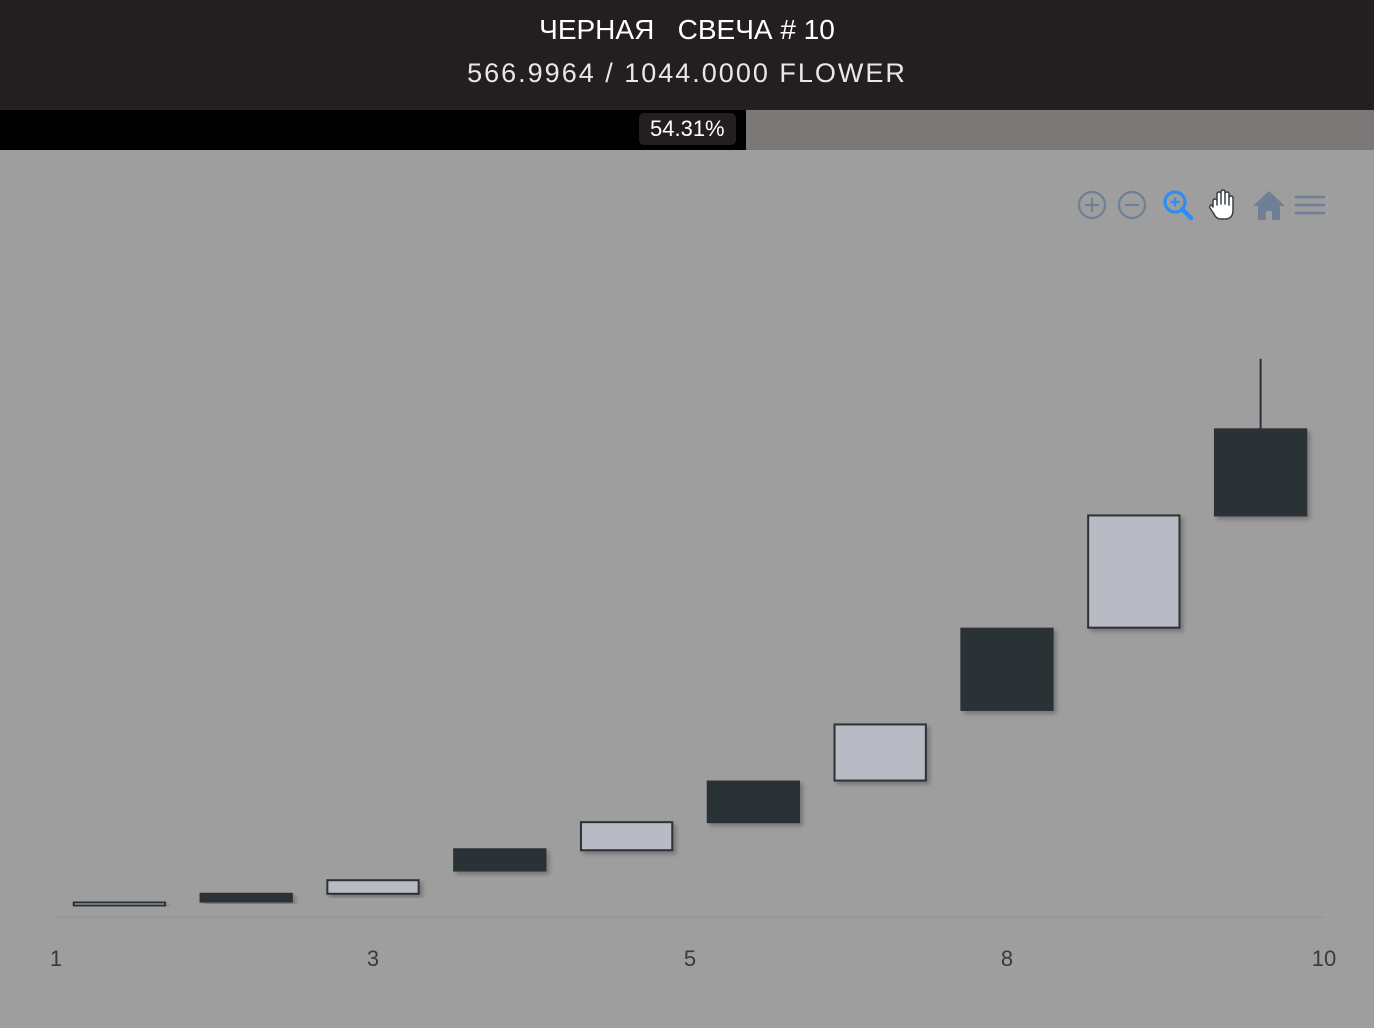  I want to click on x-tick-label: 10, so click(1324, 958).